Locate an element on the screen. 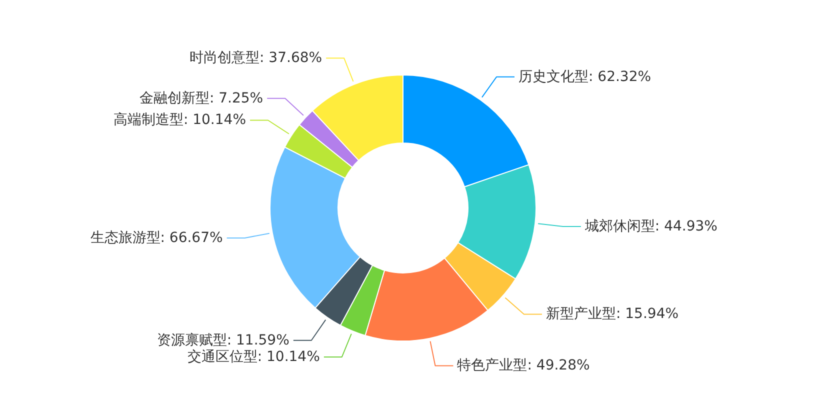 The height and width of the screenshot is (409, 831). slice-label: 历史文化型: 62.32% is located at coordinates (585, 76).